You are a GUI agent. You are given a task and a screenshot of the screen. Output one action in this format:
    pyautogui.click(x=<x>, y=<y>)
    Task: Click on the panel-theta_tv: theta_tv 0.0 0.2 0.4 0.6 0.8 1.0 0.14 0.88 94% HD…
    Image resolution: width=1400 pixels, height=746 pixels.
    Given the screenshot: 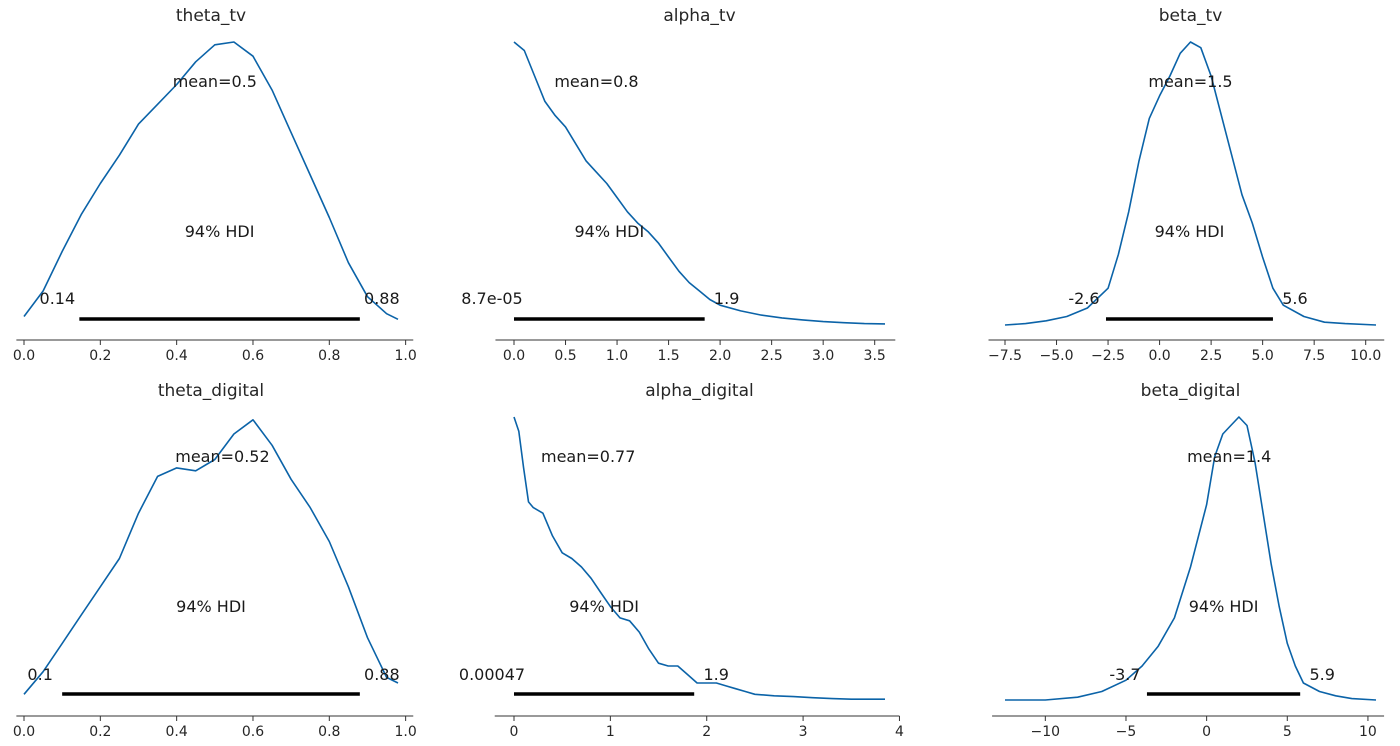 What is the action you would take?
    pyautogui.click(x=215, y=185)
    